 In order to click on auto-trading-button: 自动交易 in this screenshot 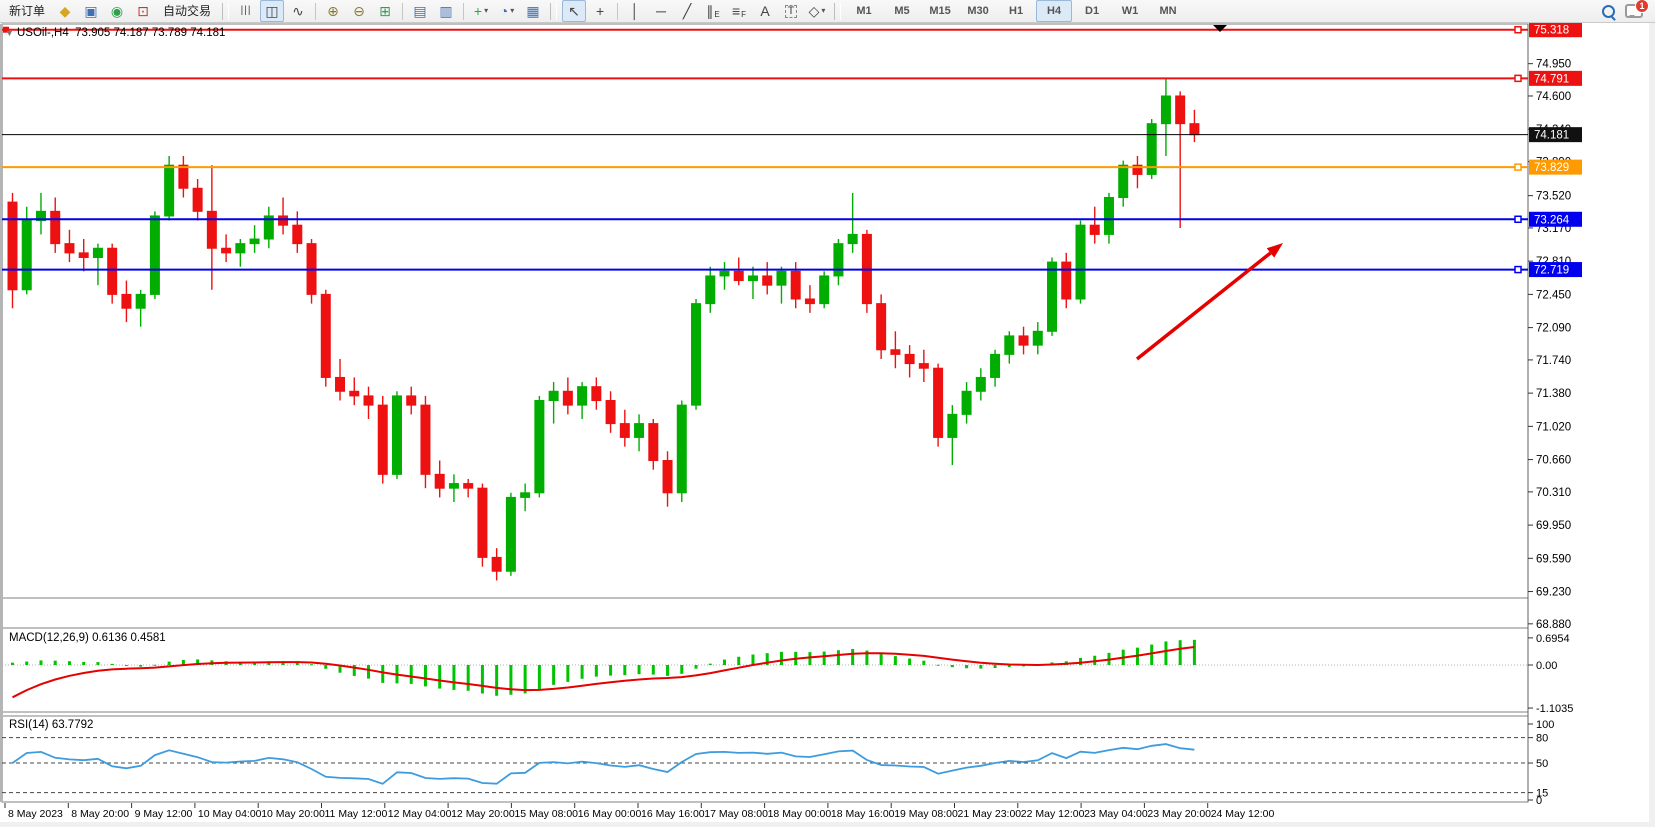, I will do `click(187, 11)`.